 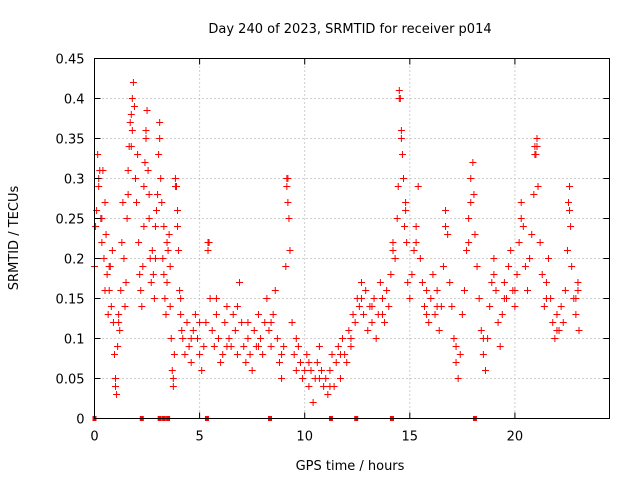 What do you see at coordinates (199, 437) in the screenshot?
I see `x-tick-label: 5` at bounding box center [199, 437].